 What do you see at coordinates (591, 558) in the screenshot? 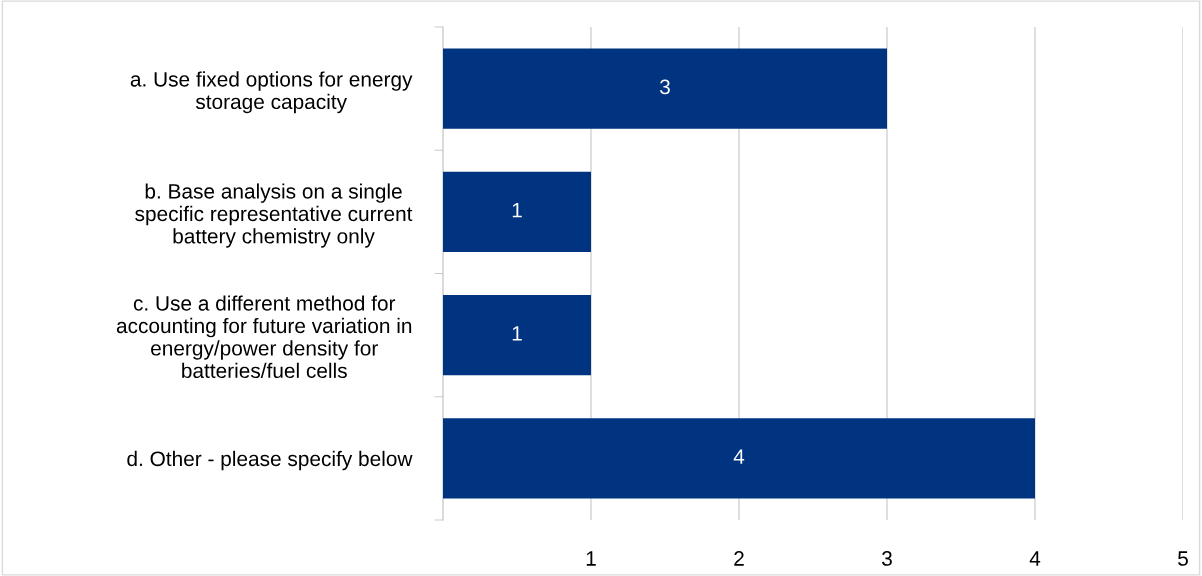
I see `x-tick-label: 1` at bounding box center [591, 558].